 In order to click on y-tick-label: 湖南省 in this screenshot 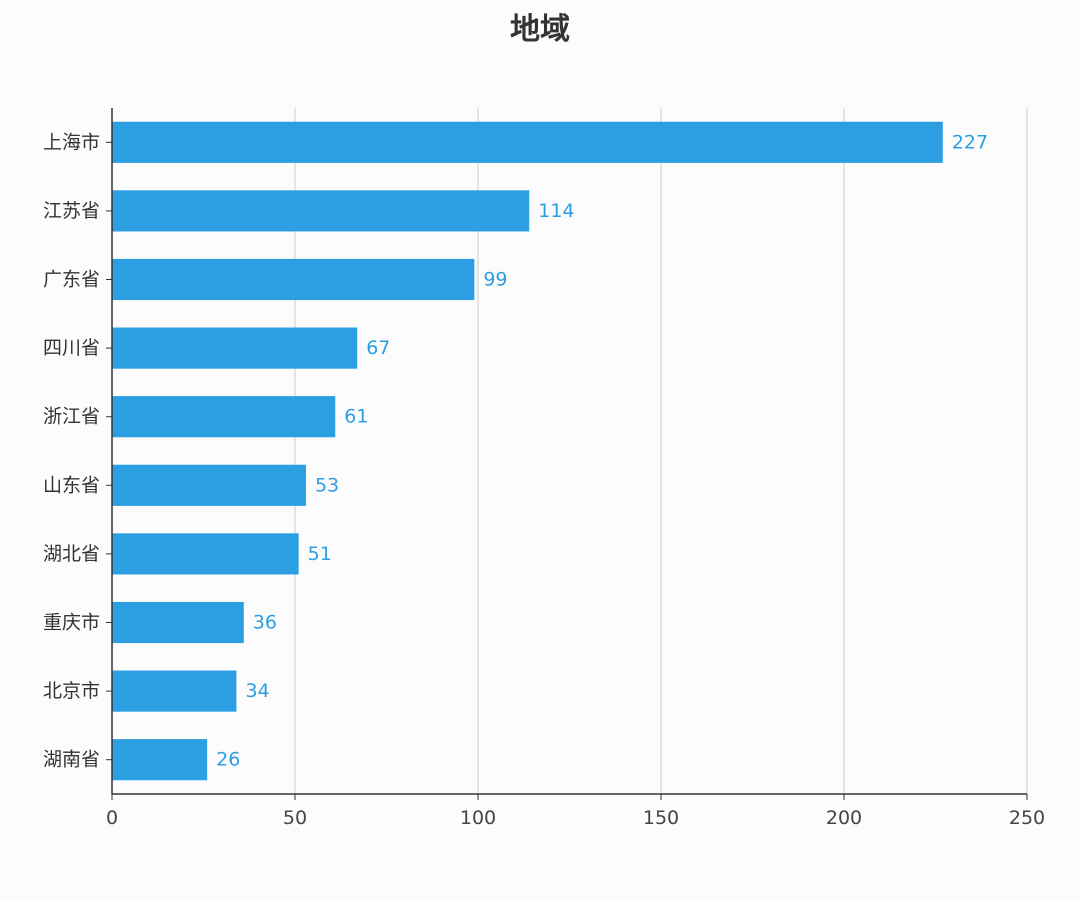, I will do `click(71, 760)`.